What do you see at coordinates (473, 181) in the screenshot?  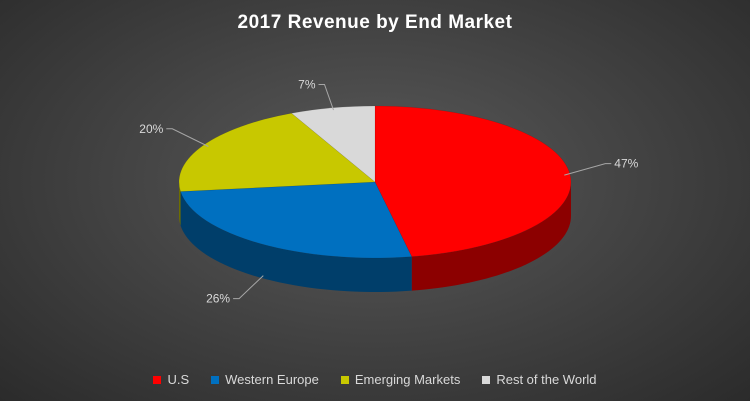 I see `pie-slice-us` at bounding box center [473, 181].